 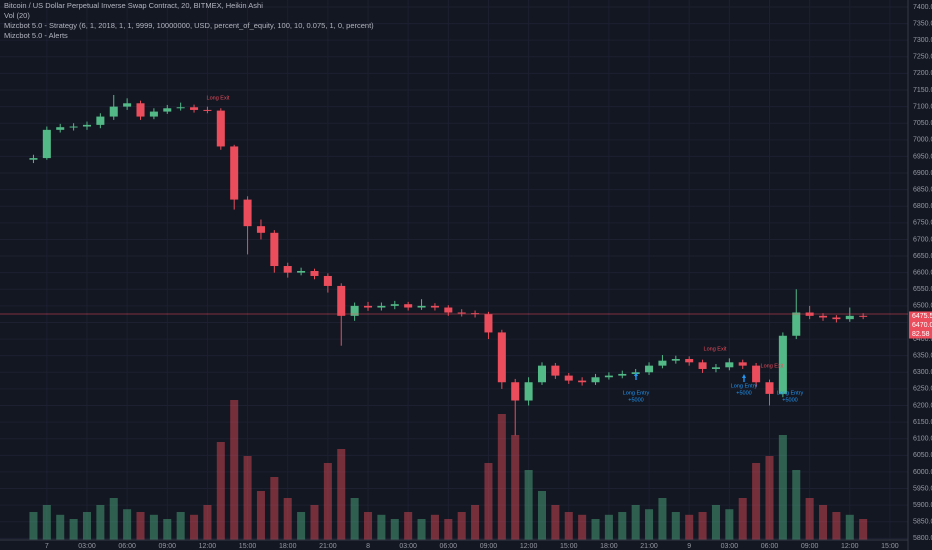 What do you see at coordinates (922, 189) in the screenshot?
I see `y-tick-label: 6850.0` at bounding box center [922, 189].